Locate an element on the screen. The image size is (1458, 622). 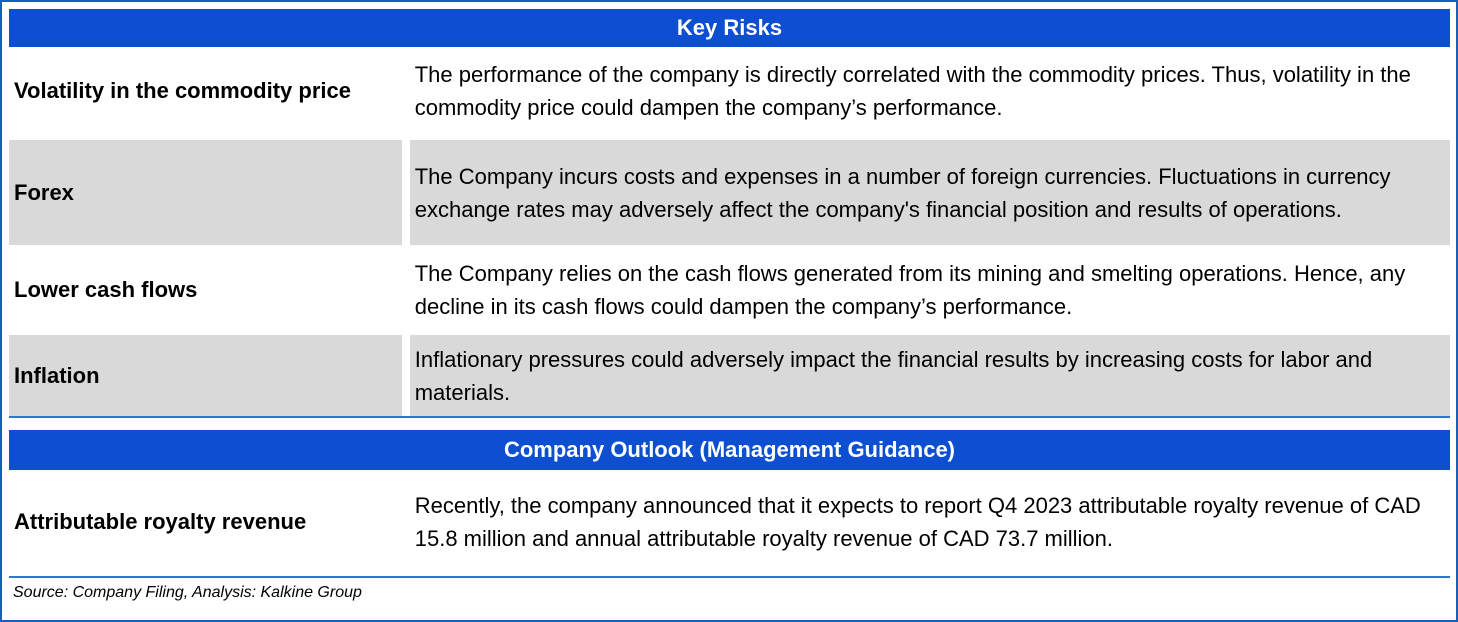
risk-label: Volatility in the commodity price is located at coordinates (182, 90).